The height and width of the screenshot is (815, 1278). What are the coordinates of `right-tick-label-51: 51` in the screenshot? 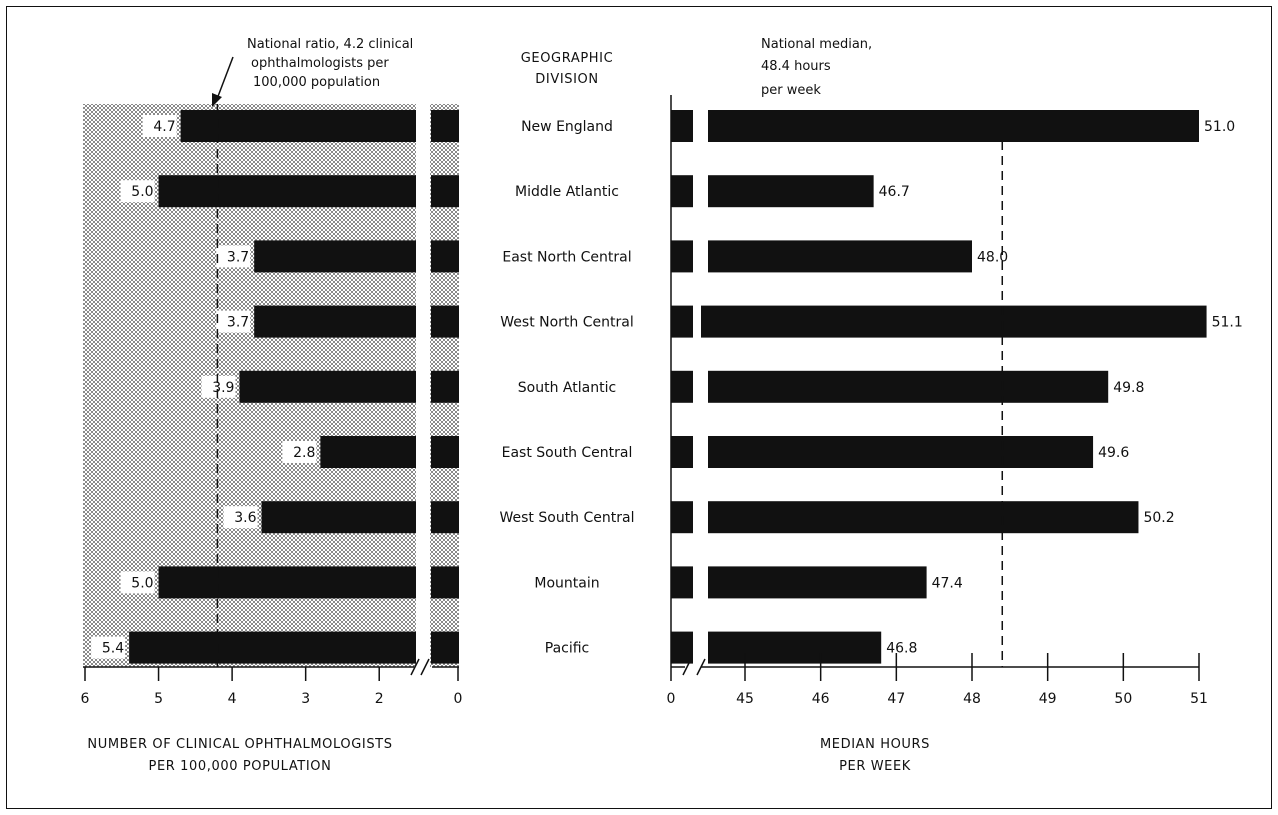 It's located at (1199, 699).